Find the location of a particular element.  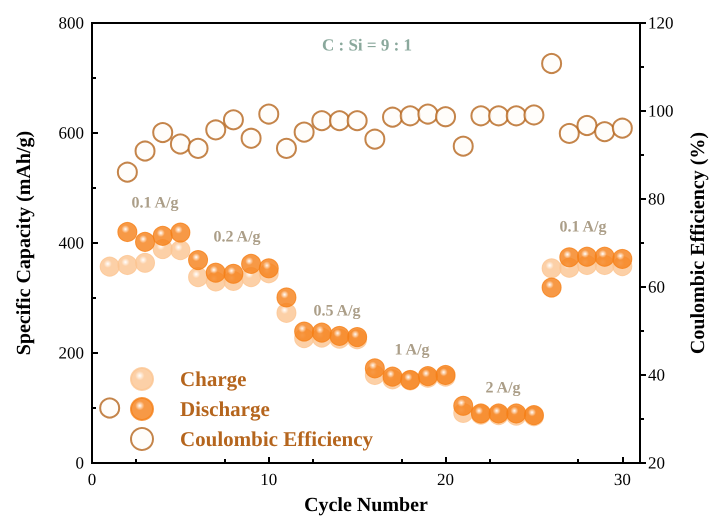

y-axis-title: Specific Capacity (mAh/g) is located at coordinates (24, 243).